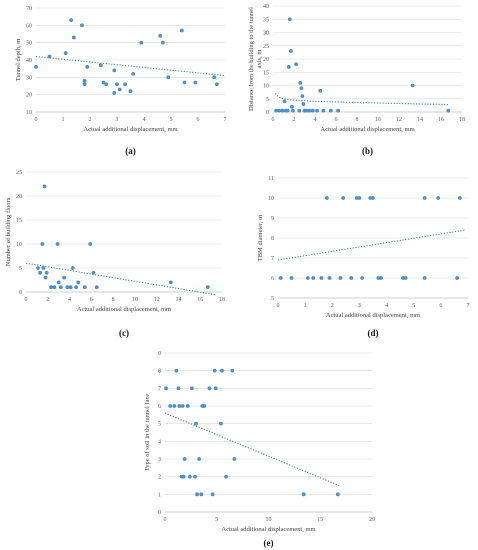 The width and height of the screenshot is (478, 550). What do you see at coordinates (19, 245) in the screenshot?
I see `y-tick-label: 10` at bounding box center [19, 245].